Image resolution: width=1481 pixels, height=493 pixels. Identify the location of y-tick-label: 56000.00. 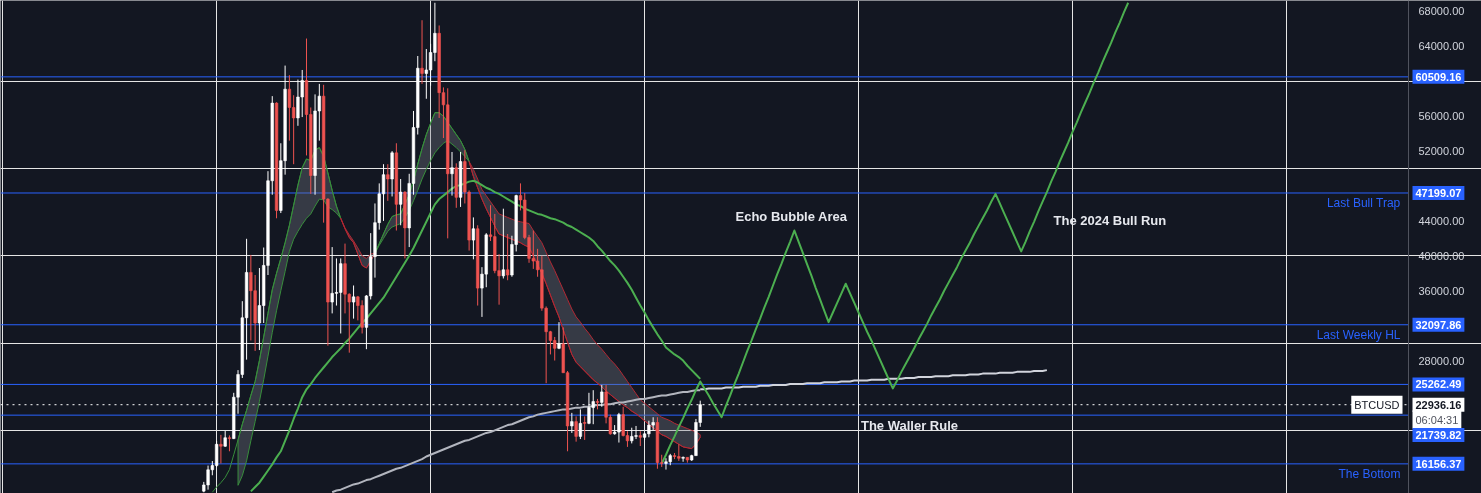
(1441, 116).